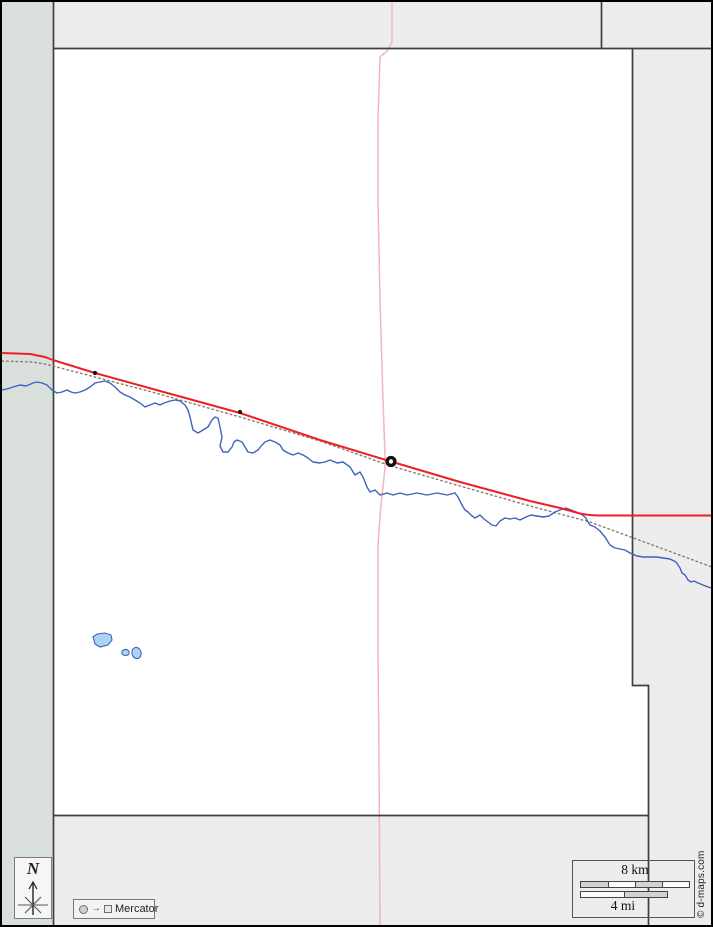 Image resolution: width=713 pixels, height=927 pixels. What do you see at coordinates (33, 897) in the screenshot?
I see `compass-rose-icon` at bounding box center [33, 897].